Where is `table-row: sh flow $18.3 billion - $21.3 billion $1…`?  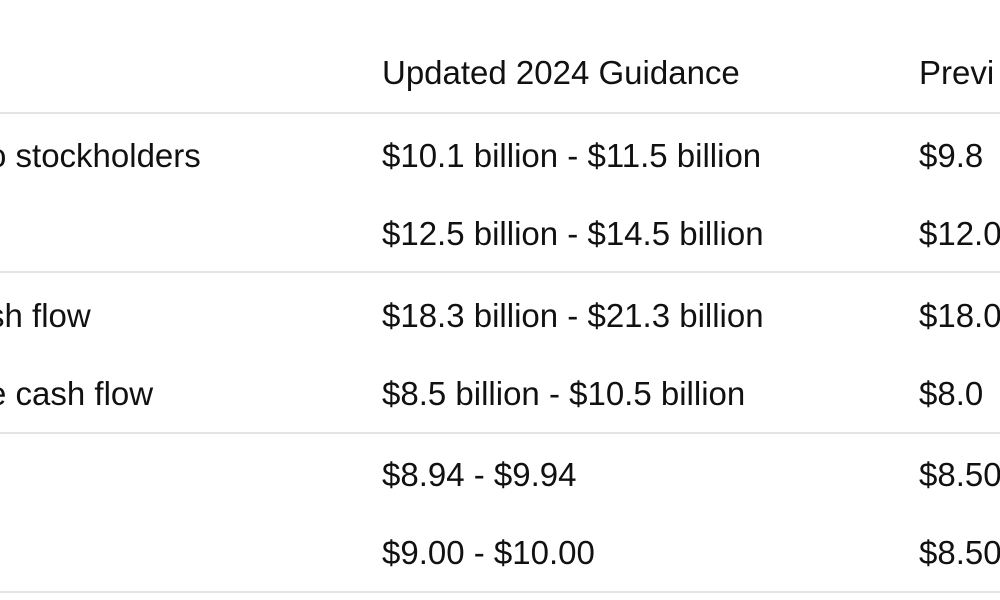
table-row: sh flow $18.3 billion - $21.3 billion $1… is located at coordinates (500, 316).